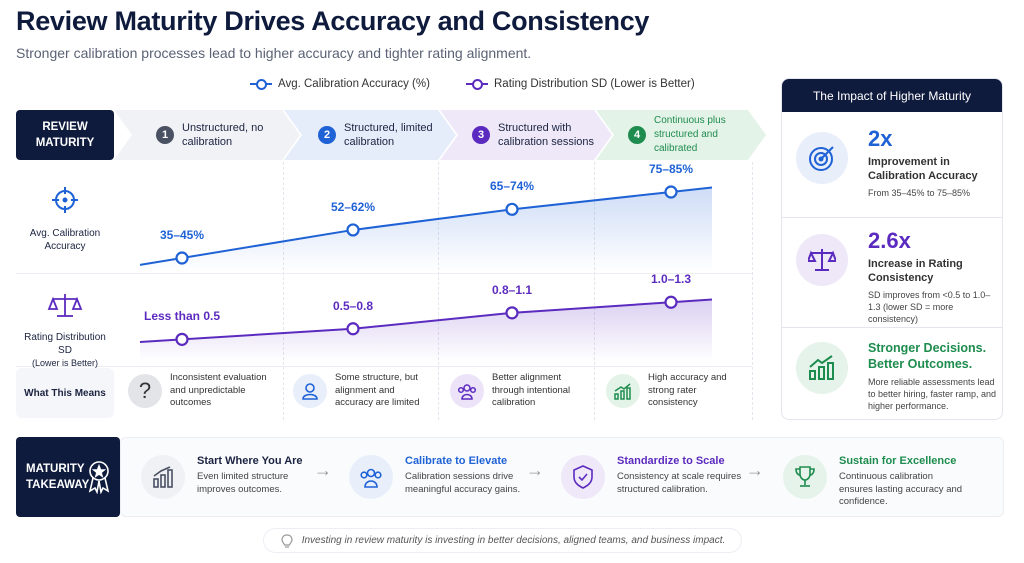 Image resolution: width=1024 pixels, height=563 pixels. I want to click on sd-point-label: 1.0–1.3, so click(671, 279).